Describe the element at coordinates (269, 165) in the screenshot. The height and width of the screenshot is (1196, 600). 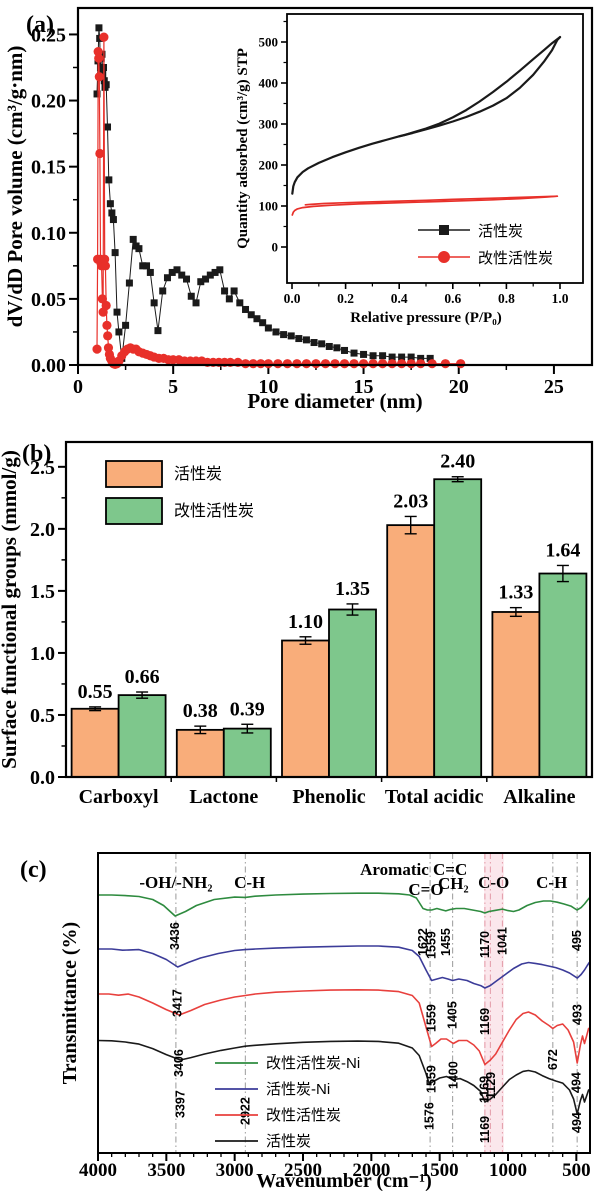
I see `inset-y-tick-label: 200` at that location.